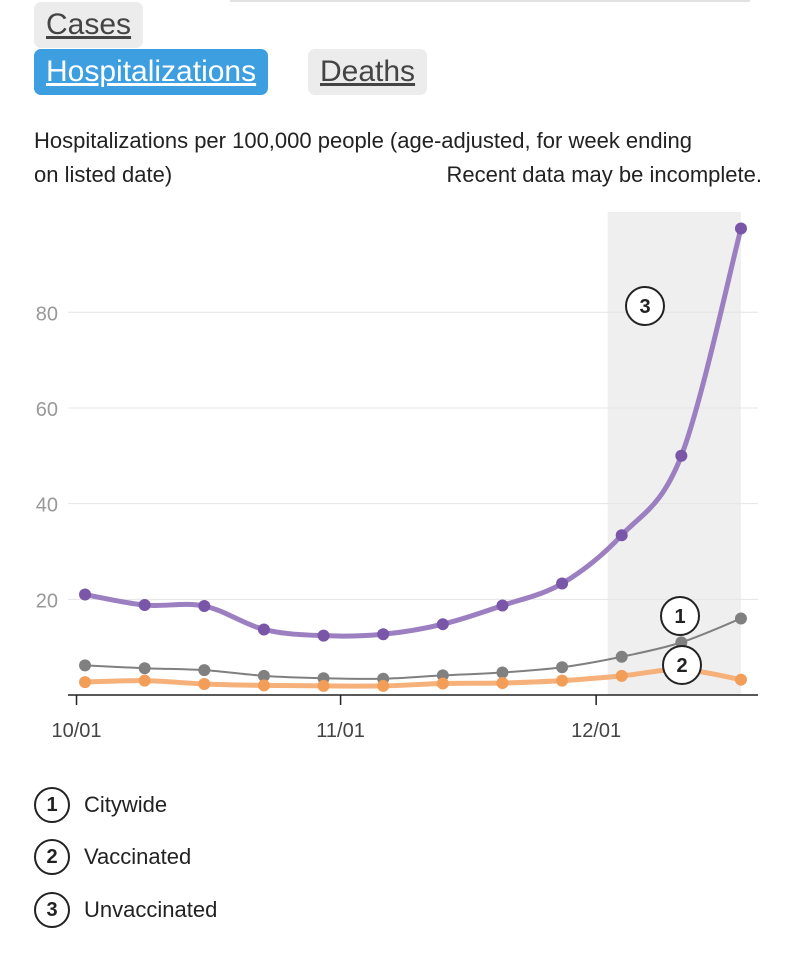  What do you see at coordinates (138, 856) in the screenshot?
I see `legend-label: Vaccinated` at bounding box center [138, 856].